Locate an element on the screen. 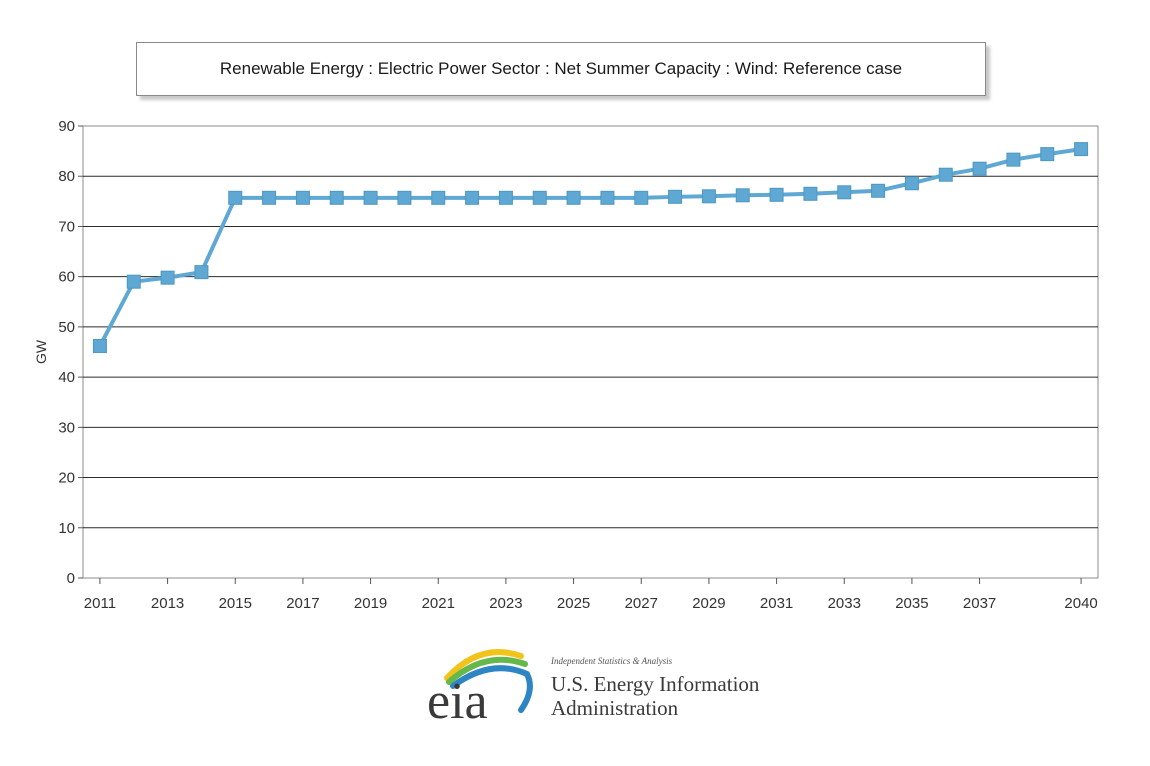 This screenshot has width=1150, height=766. x-tick-label: 2029 is located at coordinates (708, 603).